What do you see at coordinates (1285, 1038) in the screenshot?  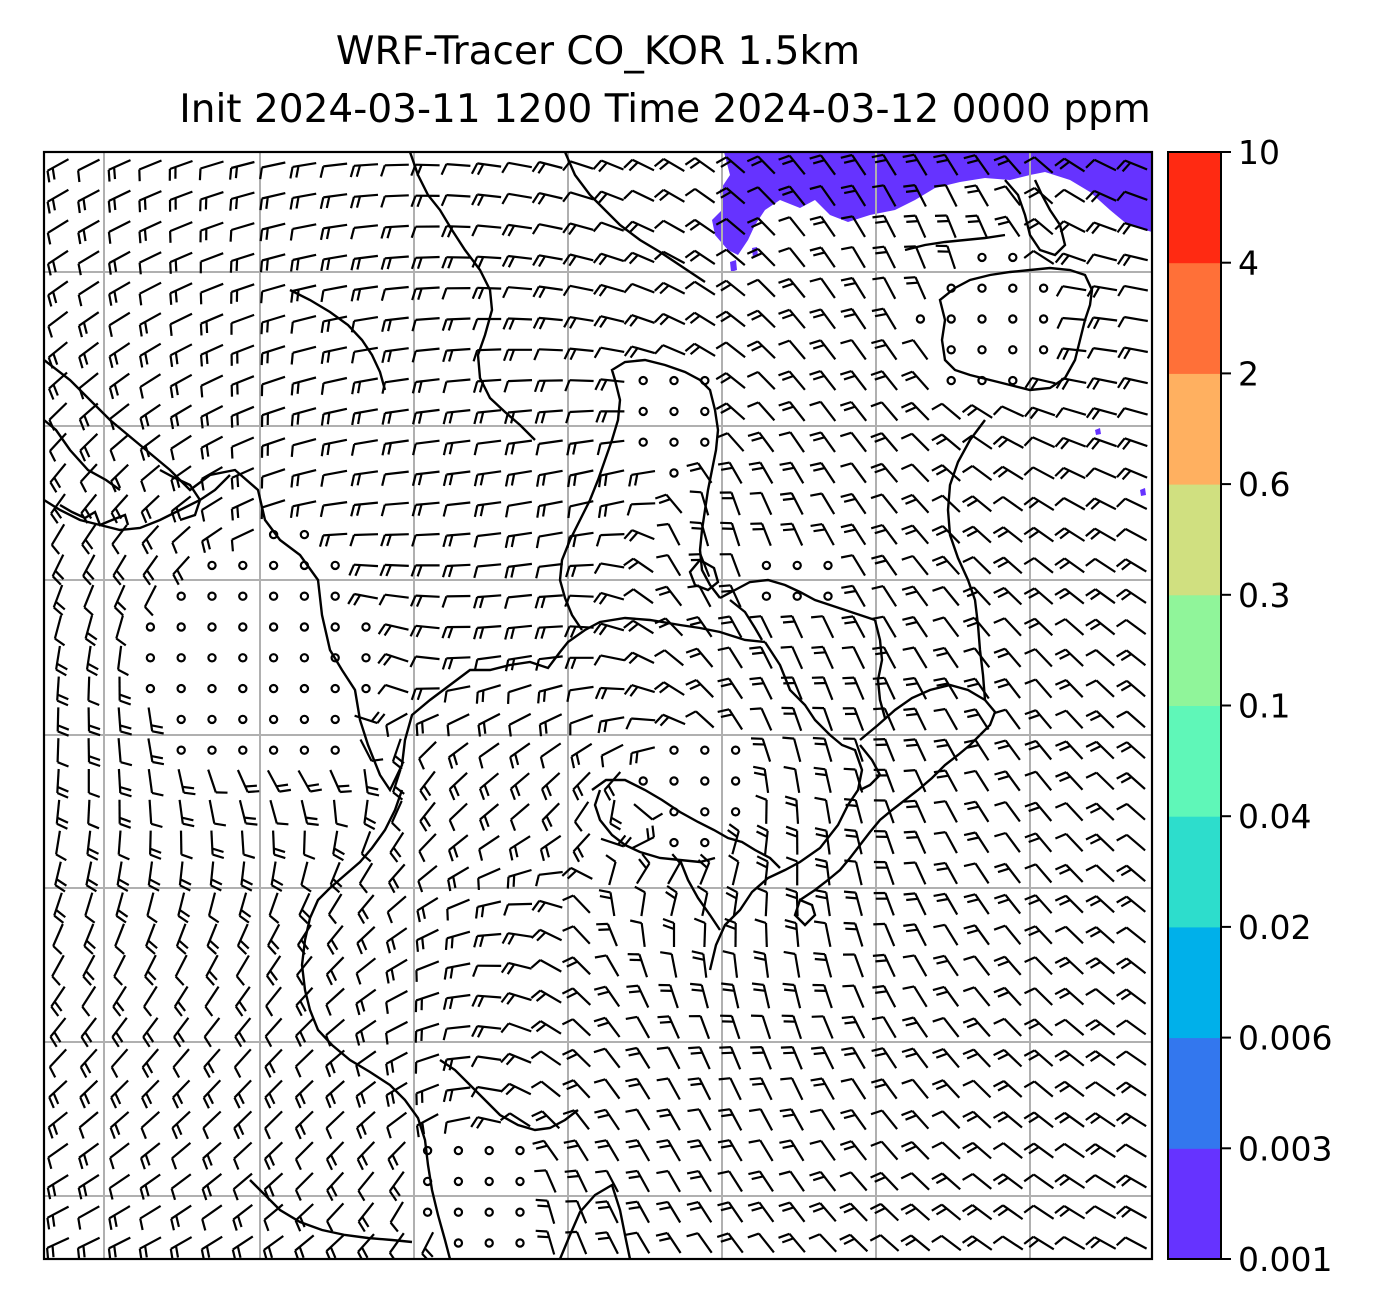 I see `colorbar-tick-label: 0.006` at bounding box center [1285, 1038].